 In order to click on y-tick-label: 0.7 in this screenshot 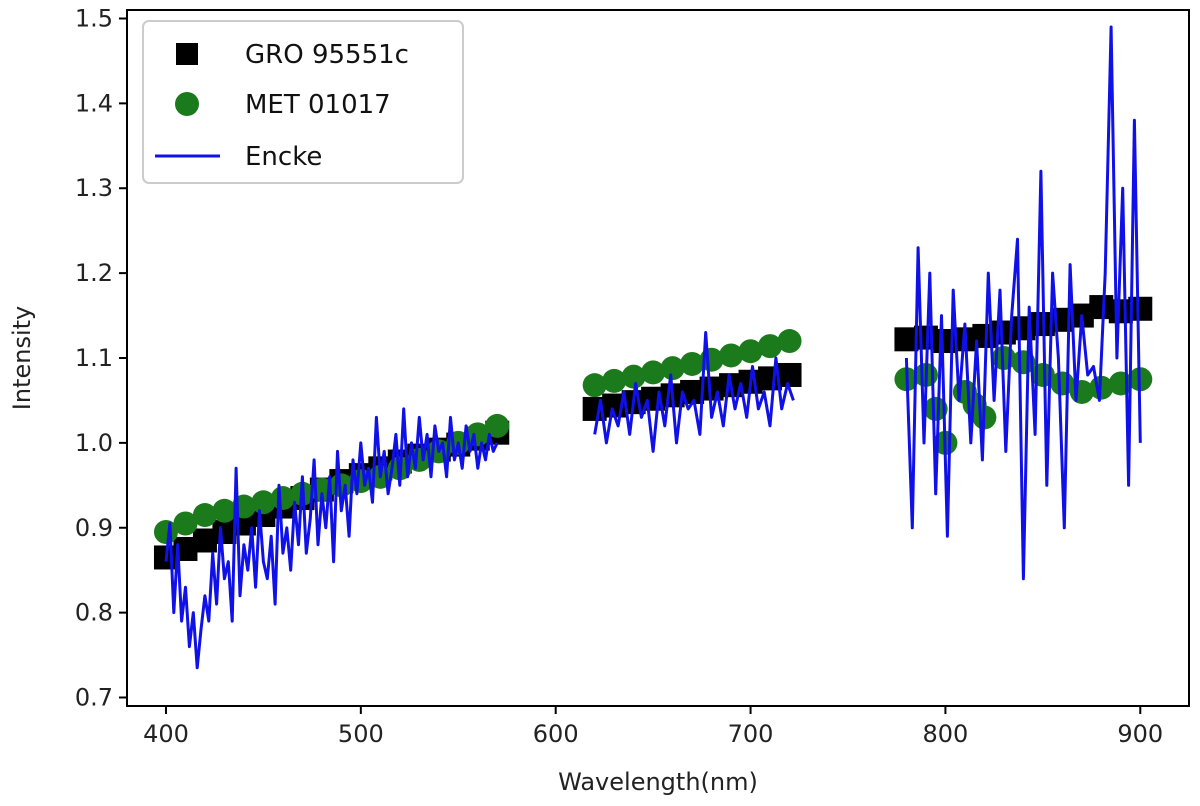, I will do `click(94, 698)`.